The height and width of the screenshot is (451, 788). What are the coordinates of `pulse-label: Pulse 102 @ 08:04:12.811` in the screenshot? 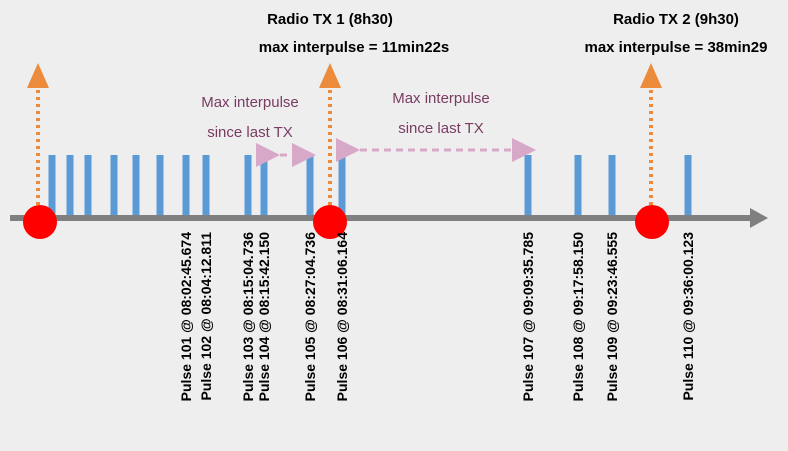 It's located at (206, 316).